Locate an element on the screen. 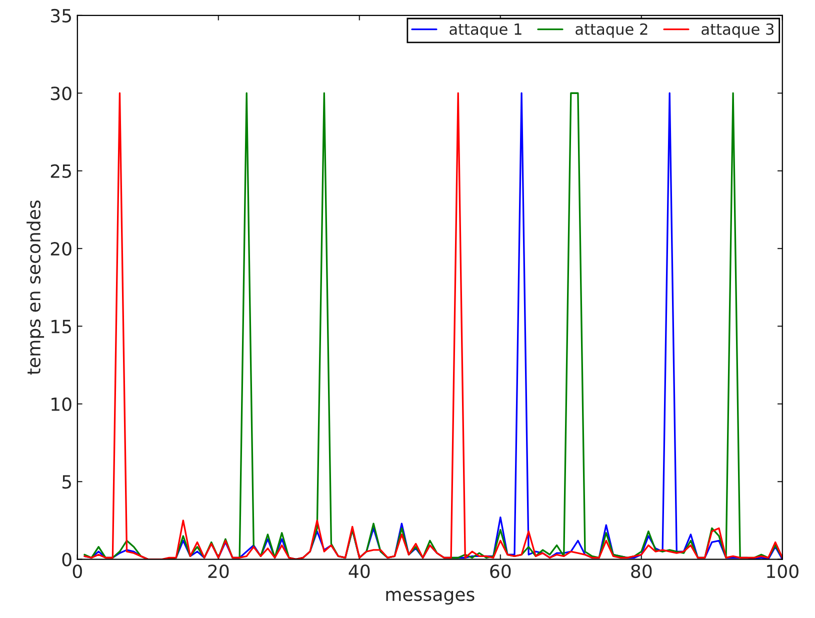 Image resolution: width=815 pixels, height=618 pixels. y-tick-label: 20 is located at coordinates (61, 249).